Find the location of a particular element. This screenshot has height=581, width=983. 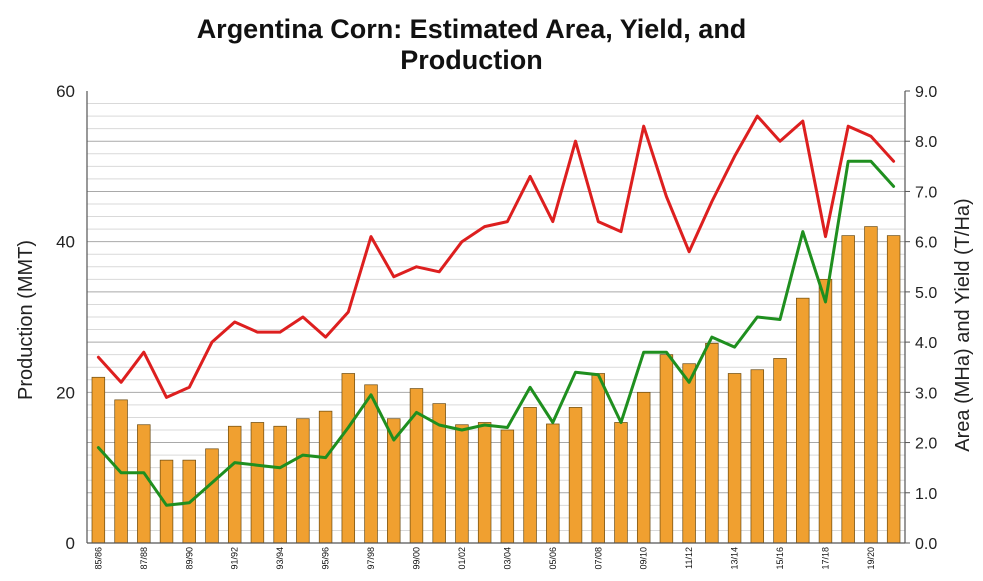

bar-93/94 is located at coordinates (280, 484).